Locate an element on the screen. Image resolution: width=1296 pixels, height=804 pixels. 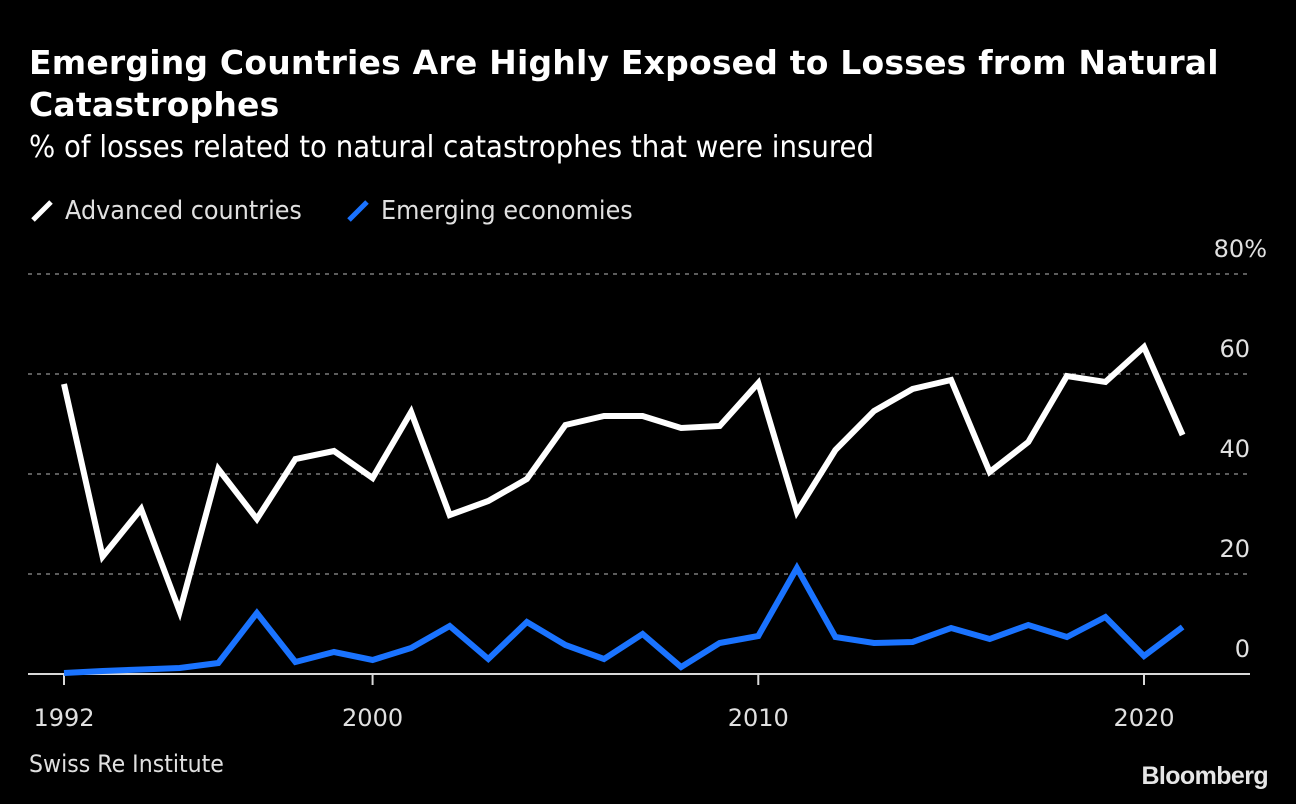
data-point-advanced-countries-2012 is located at coordinates (835, 450).